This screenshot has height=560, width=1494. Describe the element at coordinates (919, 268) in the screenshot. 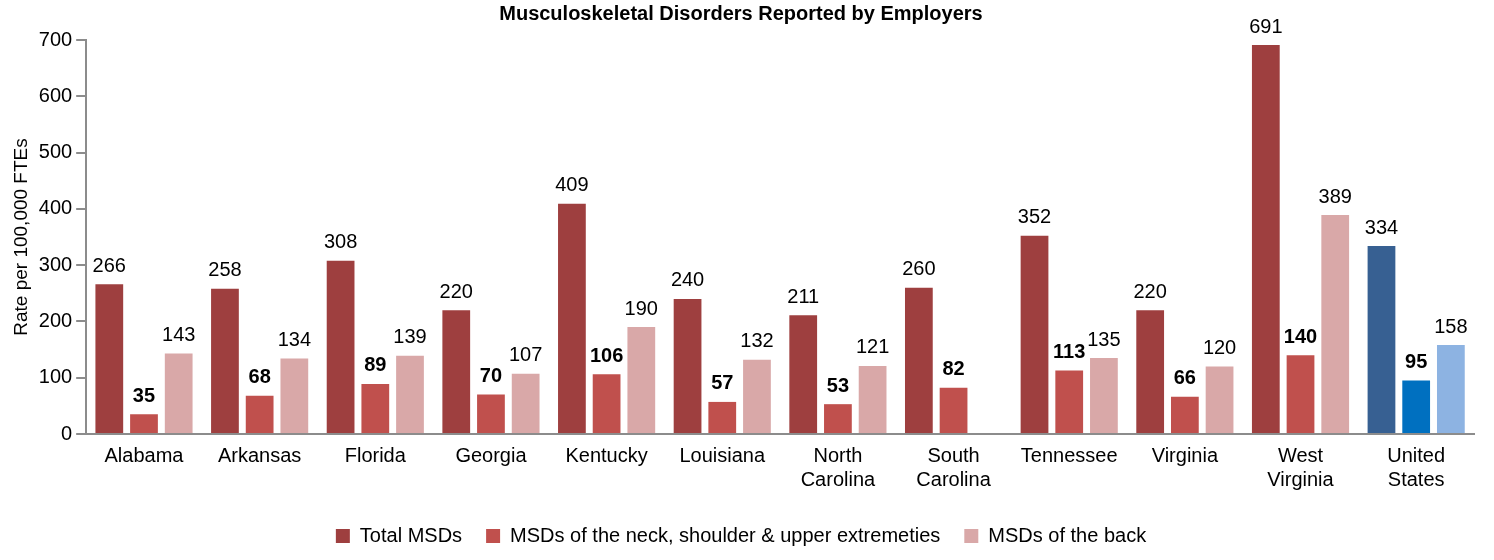

I see `data-label: 260` at that location.